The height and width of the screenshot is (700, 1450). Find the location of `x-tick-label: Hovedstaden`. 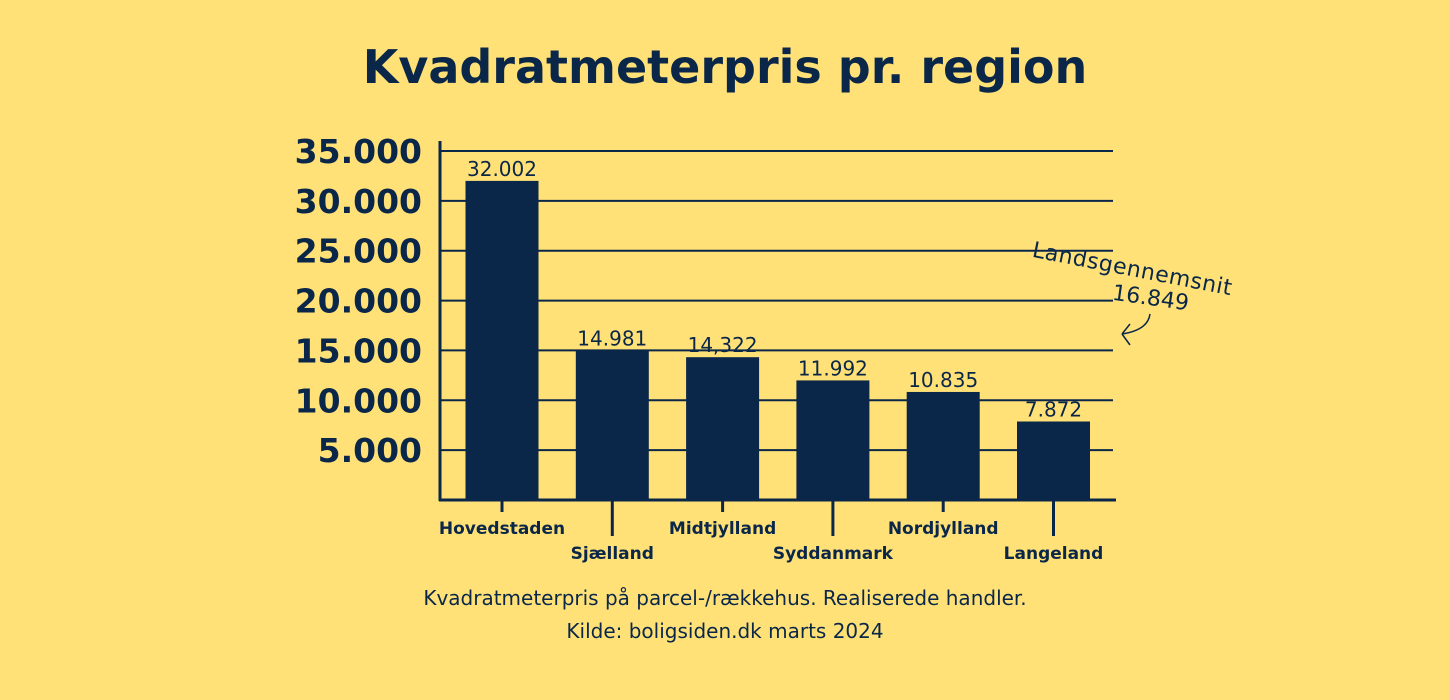

x-tick-label: Hovedstaden is located at coordinates (502, 529).